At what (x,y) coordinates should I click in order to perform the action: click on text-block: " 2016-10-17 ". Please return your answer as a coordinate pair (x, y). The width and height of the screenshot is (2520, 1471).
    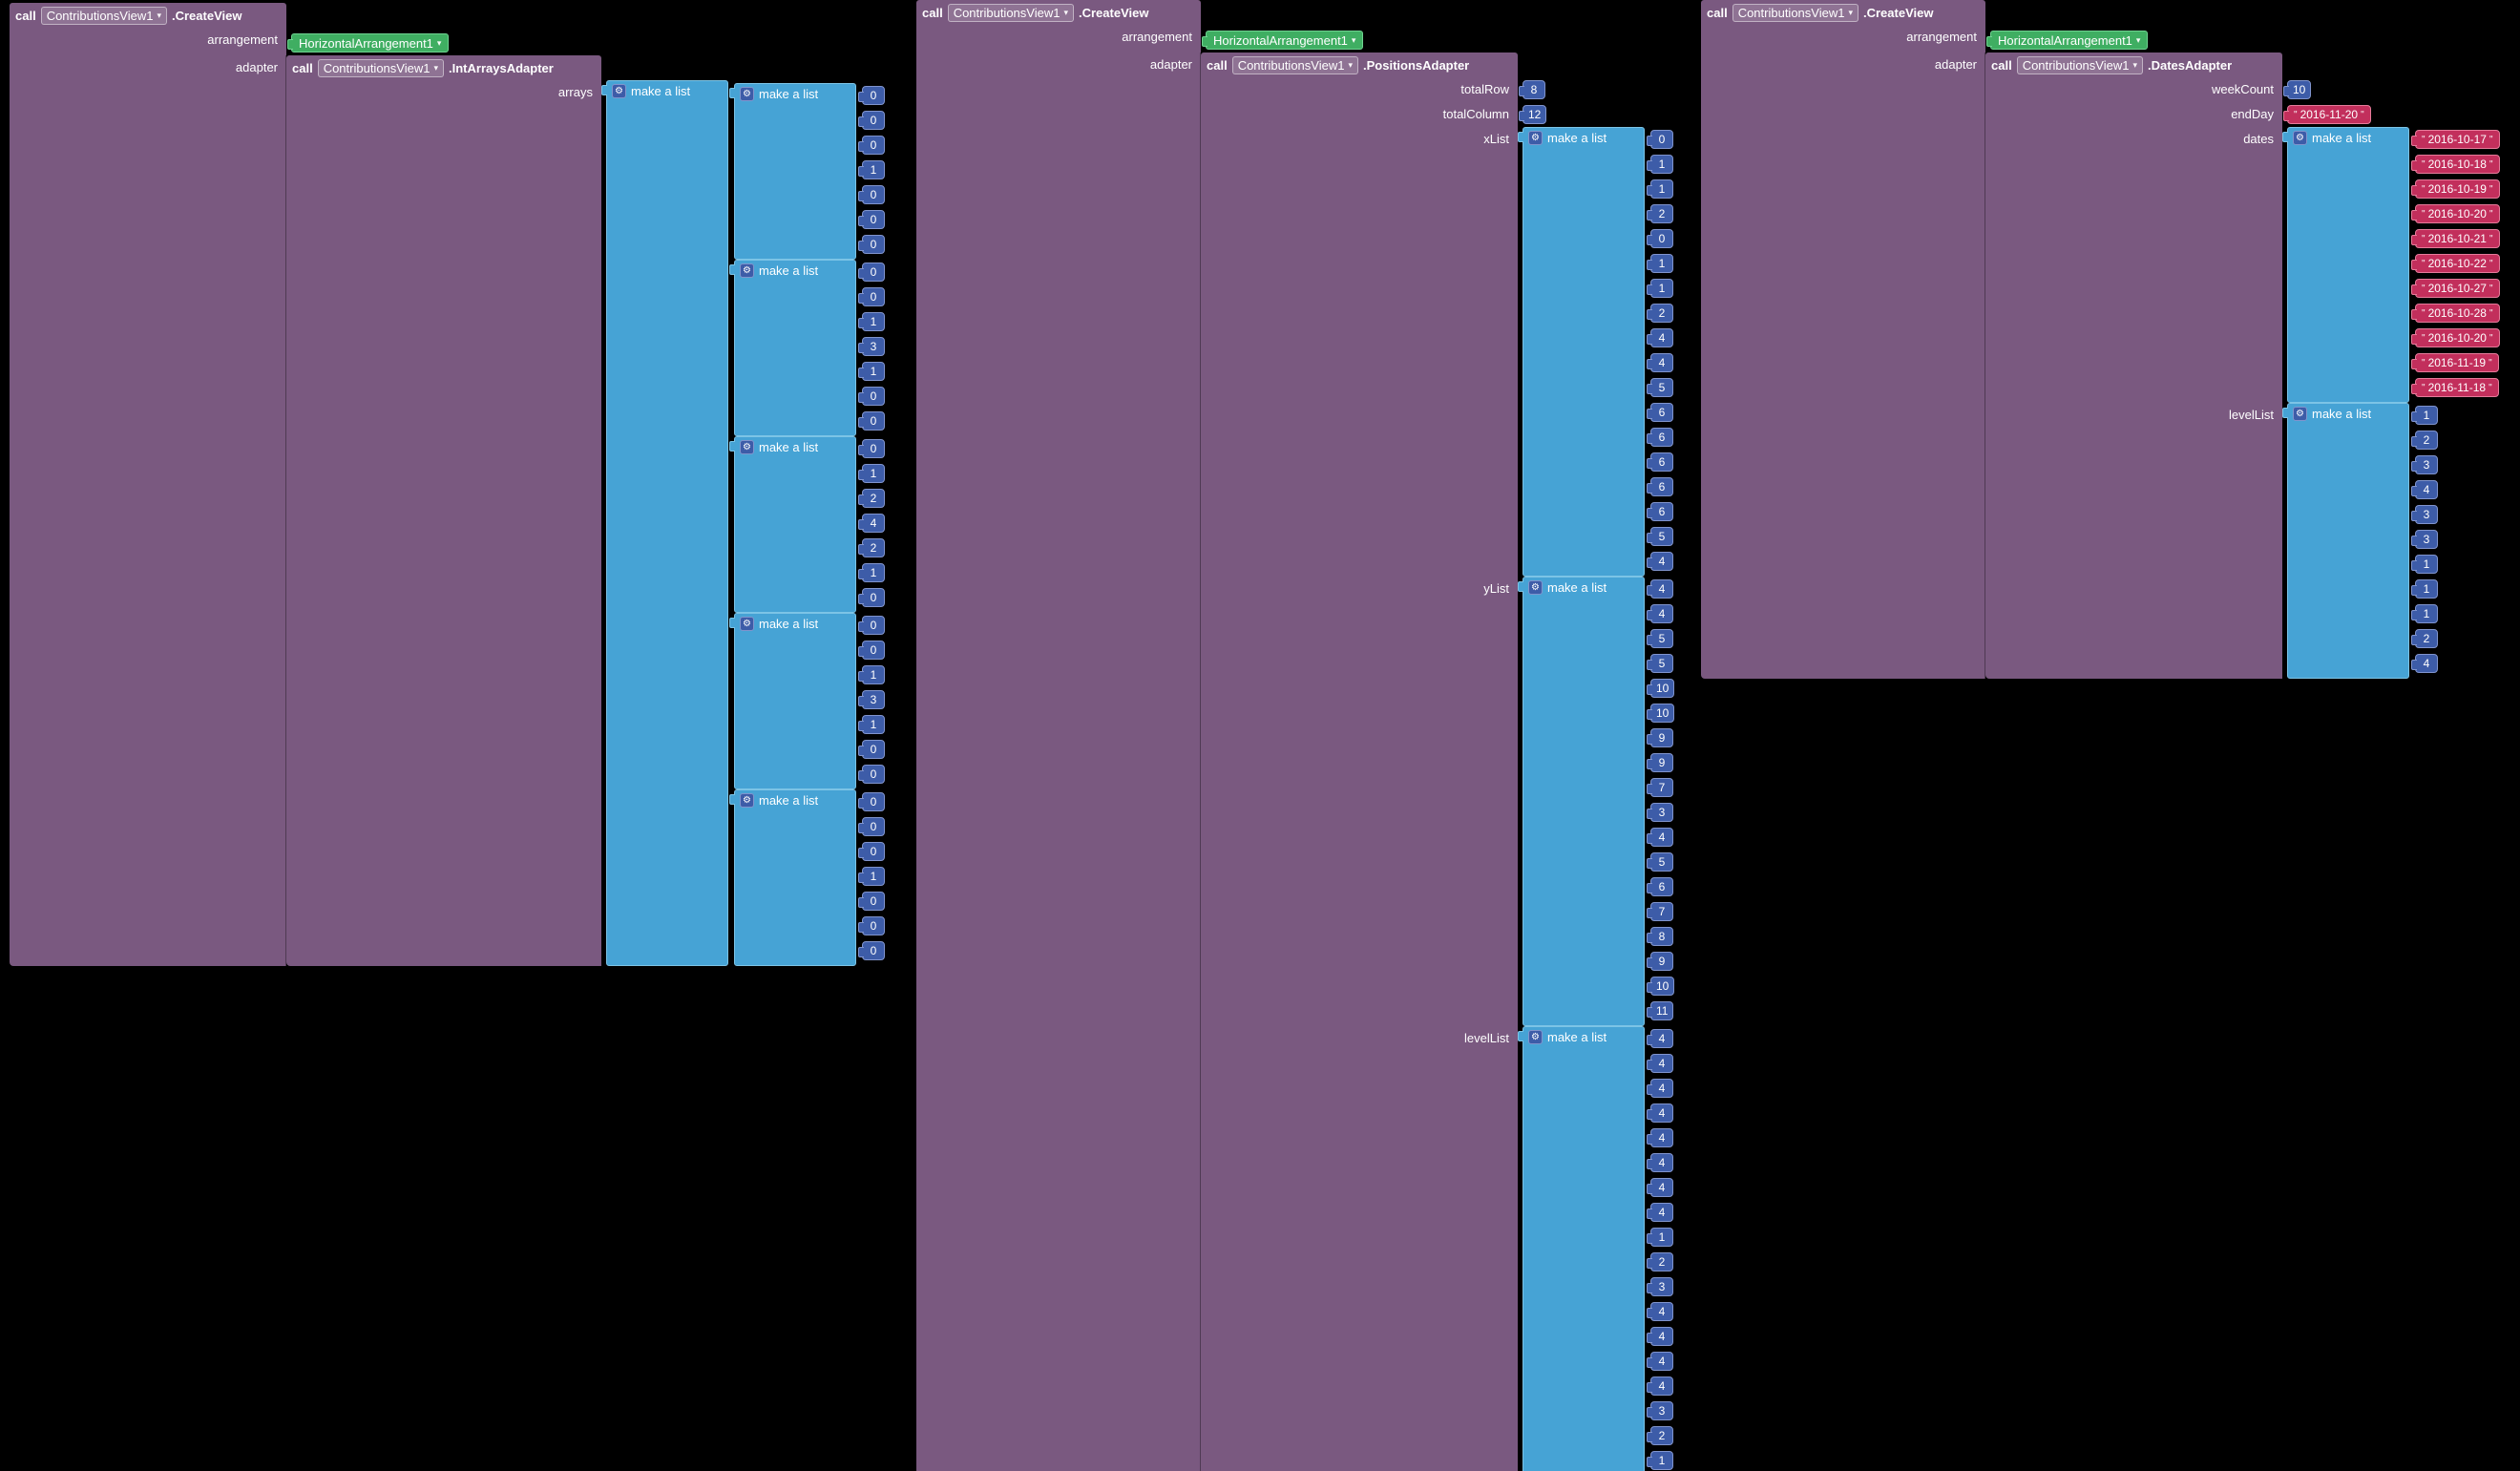
    Looking at the image, I should click on (2456, 139).